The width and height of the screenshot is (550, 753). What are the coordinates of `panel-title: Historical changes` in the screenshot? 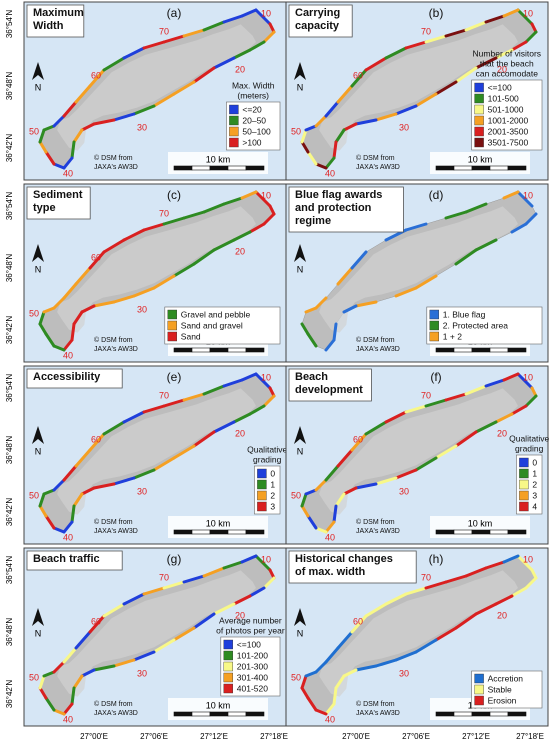 It's located at (344, 559).